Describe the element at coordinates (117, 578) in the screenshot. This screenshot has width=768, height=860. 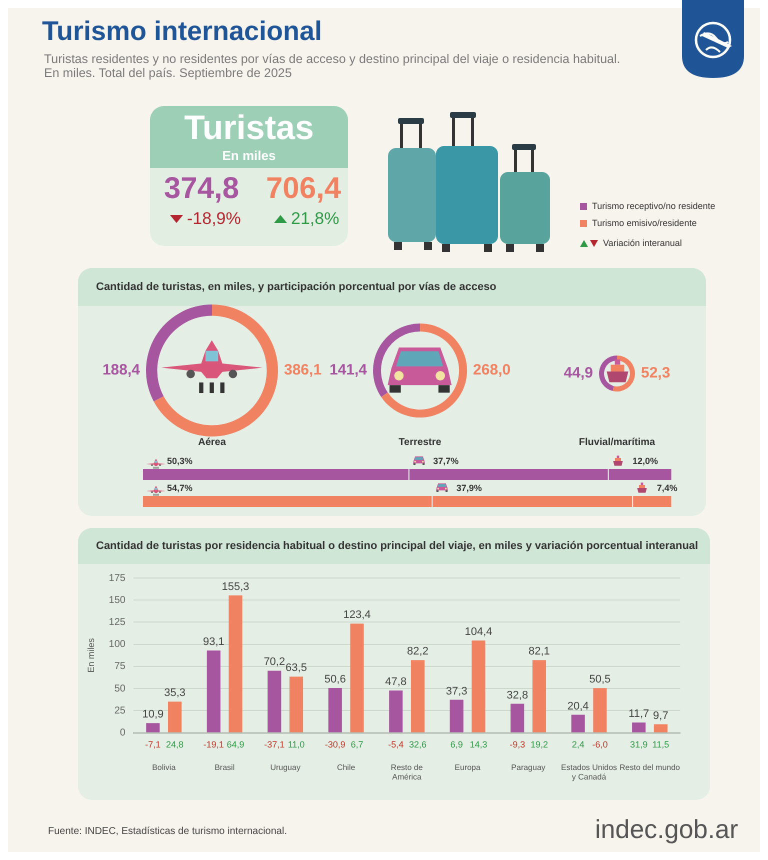
I see `y-tick-label: 175` at that location.